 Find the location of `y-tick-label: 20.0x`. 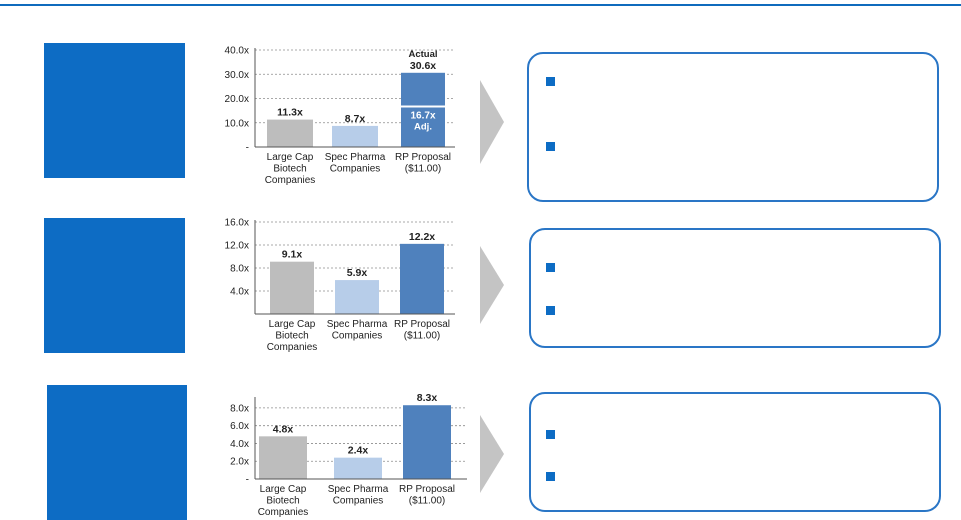

y-tick-label: 20.0x is located at coordinates (237, 99).